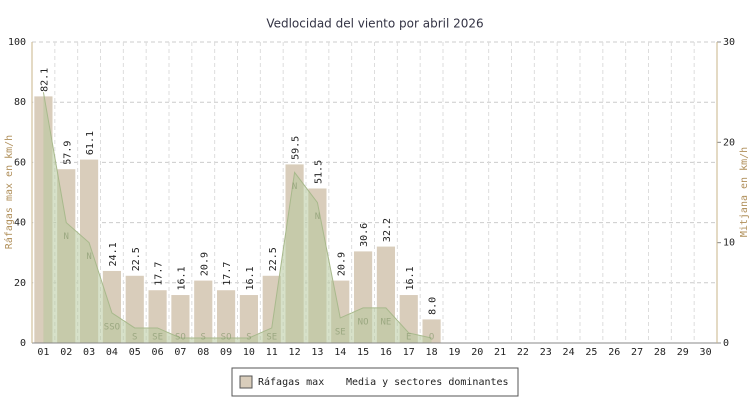  I want to click on y-tick-label: 0, so click(23, 343).